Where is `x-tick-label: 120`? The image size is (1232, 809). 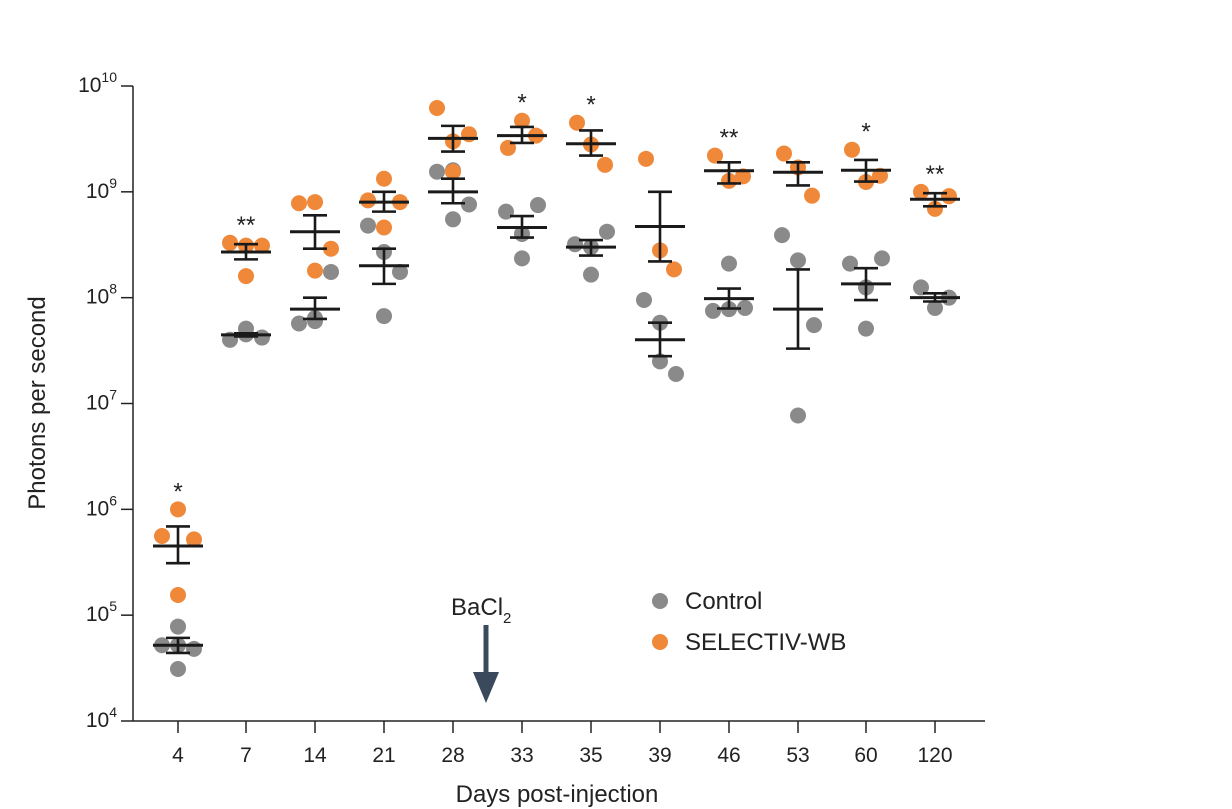 x-tick-label: 120 is located at coordinates (934, 755).